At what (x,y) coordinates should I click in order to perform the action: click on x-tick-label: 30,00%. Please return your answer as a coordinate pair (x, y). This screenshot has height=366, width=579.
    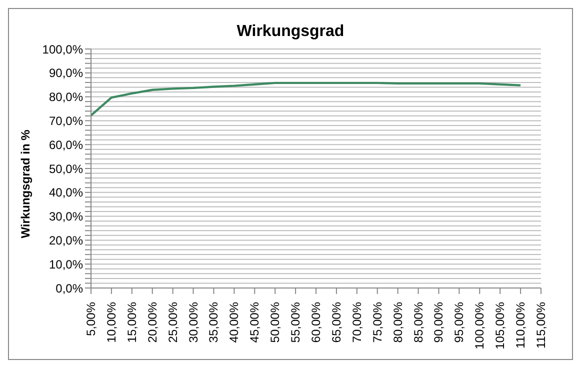
    Looking at the image, I should click on (193, 322).